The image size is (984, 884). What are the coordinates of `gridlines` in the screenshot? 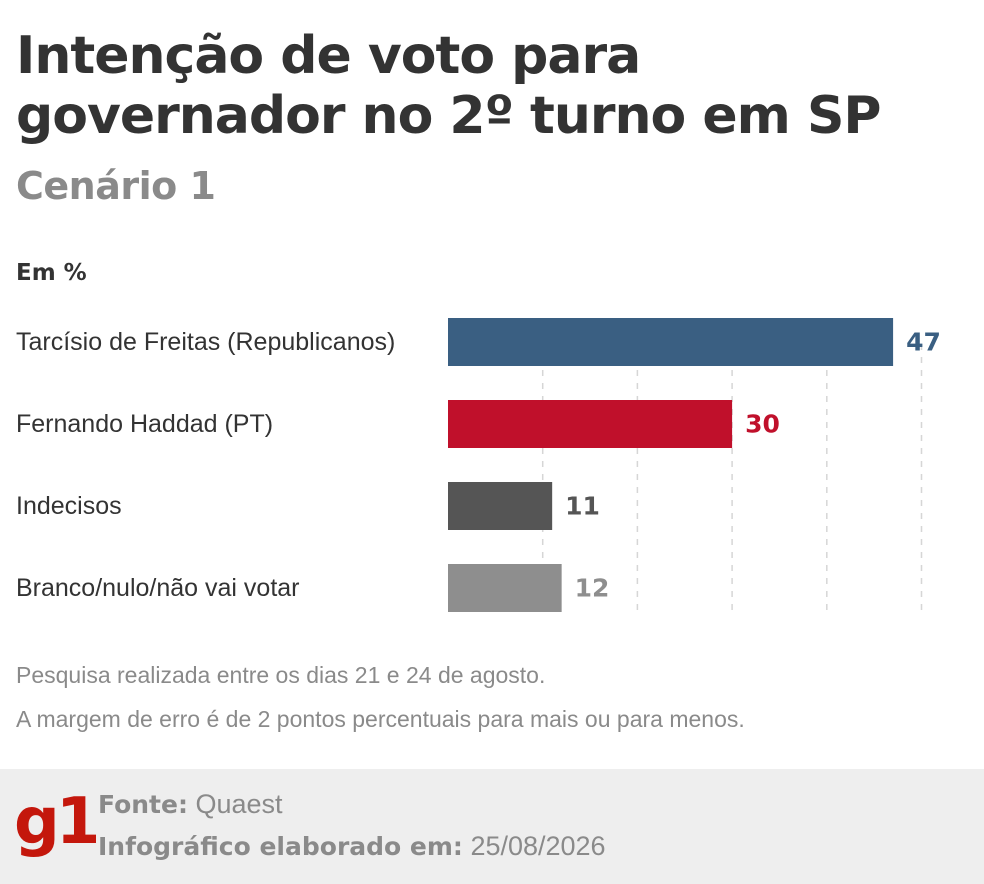 It's located at (732, 478).